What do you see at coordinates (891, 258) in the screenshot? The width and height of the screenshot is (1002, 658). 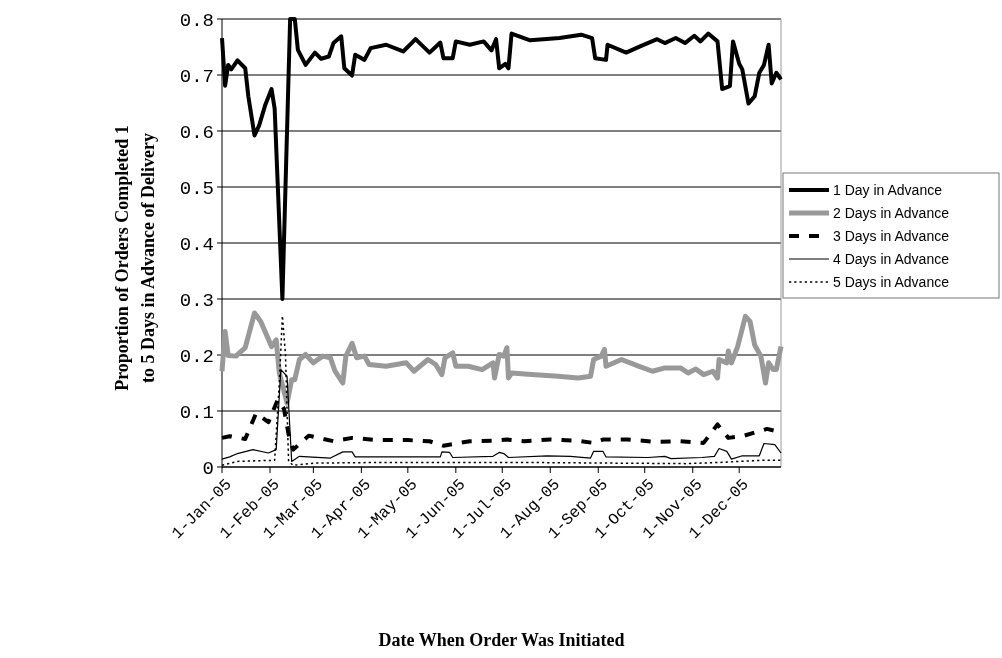 I see `legend-label: 4 Days in Advance` at bounding box center [891, 258].